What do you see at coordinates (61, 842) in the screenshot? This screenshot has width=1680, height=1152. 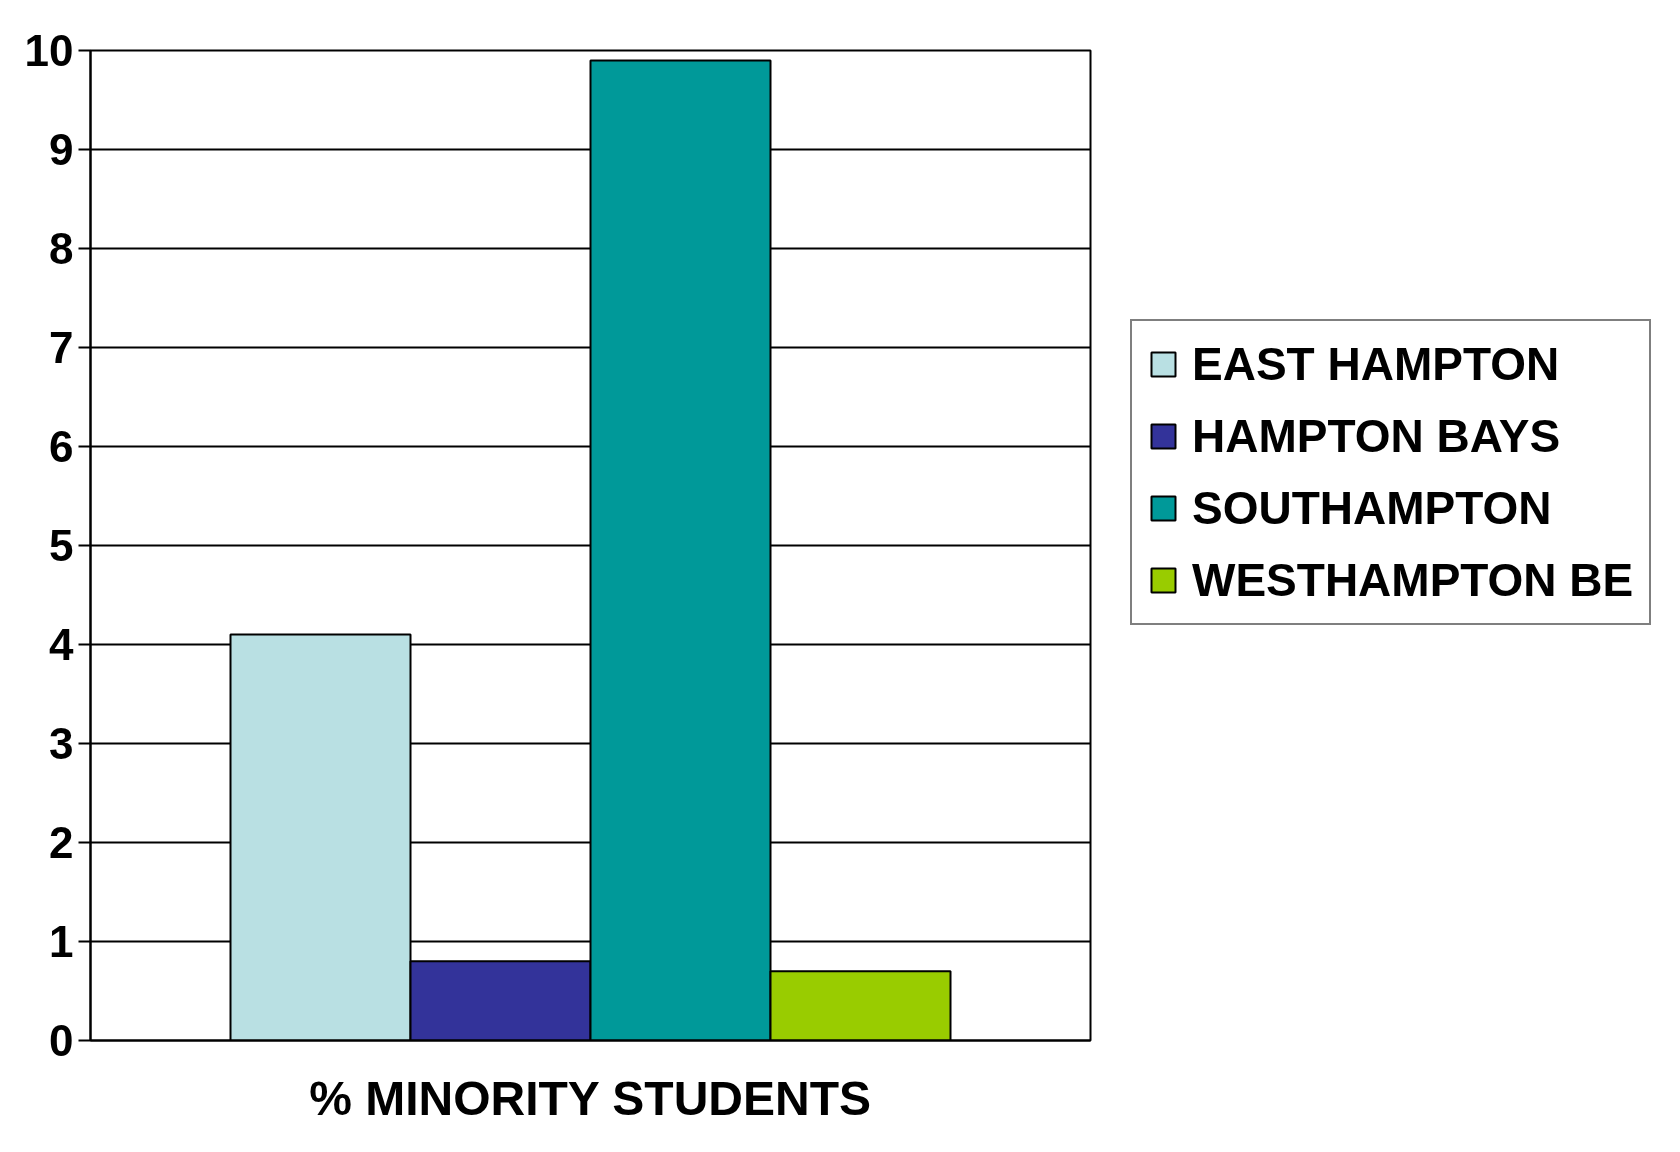 I see `y-tick-label: 2` at bounding box center [61, 842].